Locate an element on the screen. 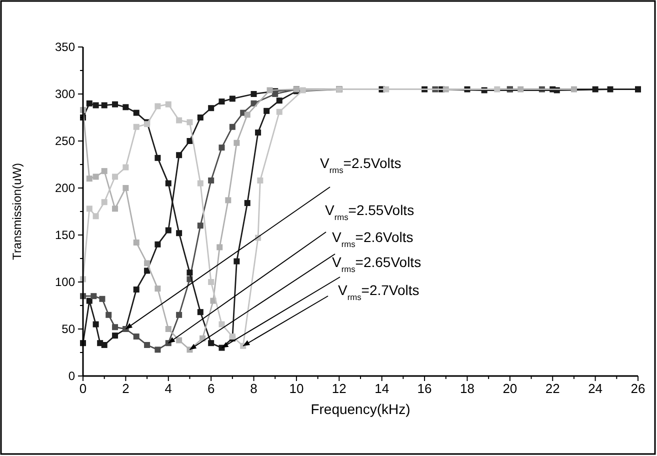 This screenshot has width=657, height=456. x-tick-label: 20 is located at coordinates (510, 388).